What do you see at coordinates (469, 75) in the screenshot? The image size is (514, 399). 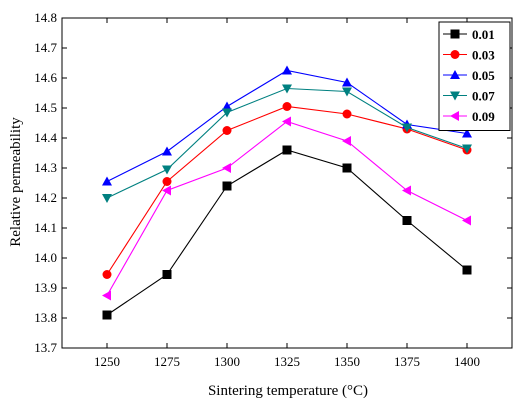 I see `legend-item: 0.05` at bounding box center [469, 75].